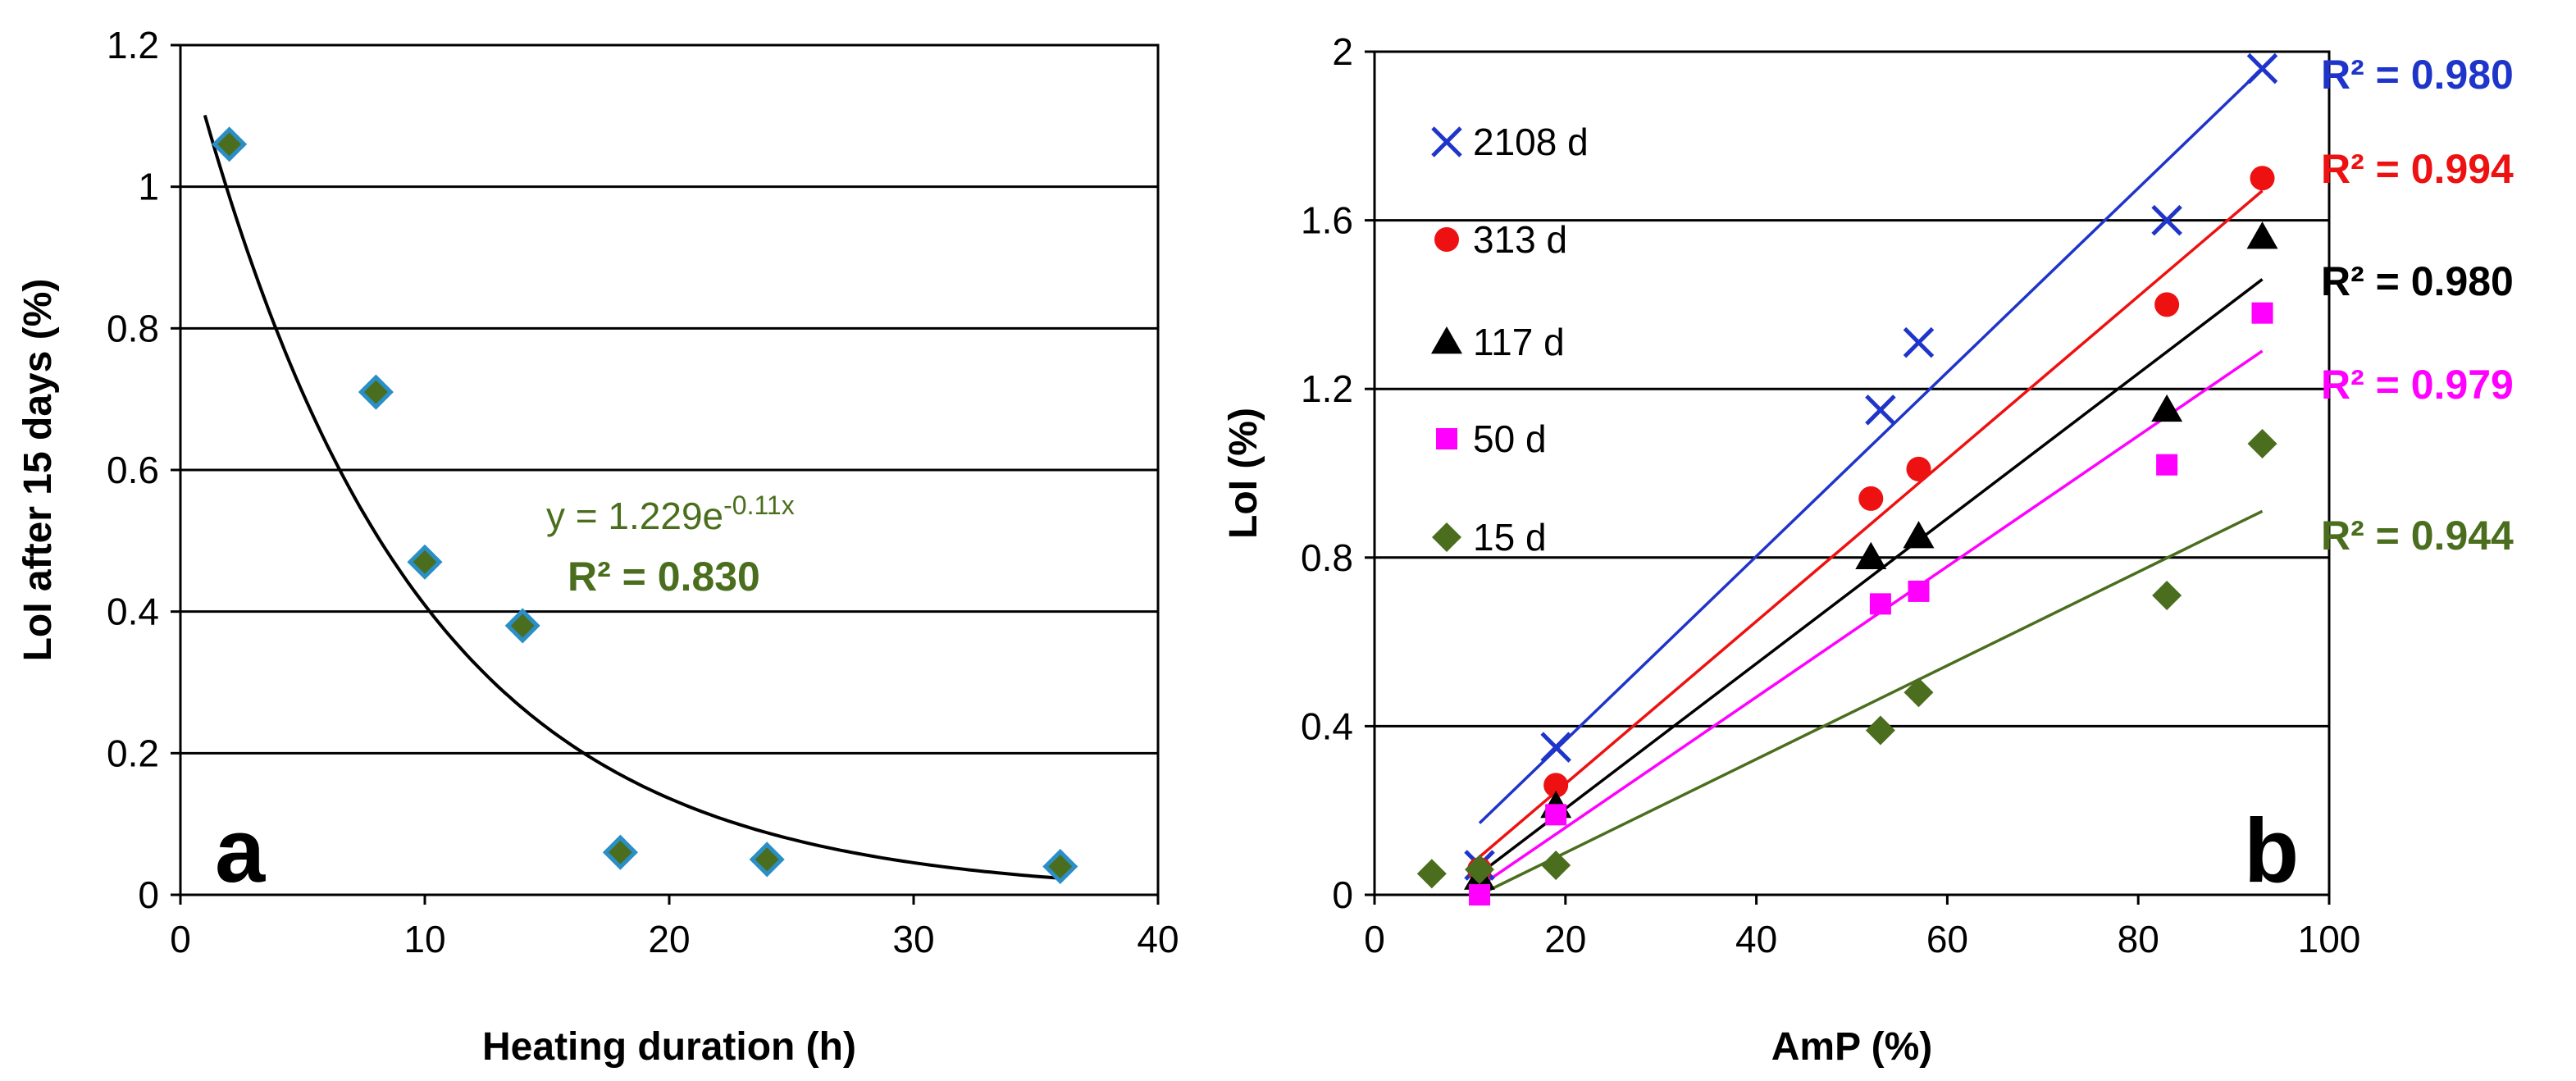  I want to click on chart-a-y-tick-label: 0, so click(148, 894).